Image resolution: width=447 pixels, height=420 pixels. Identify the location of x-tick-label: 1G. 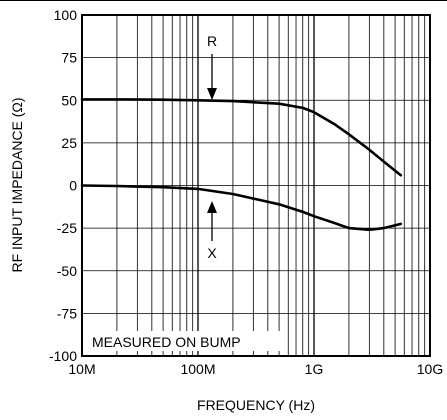
(314, 369).